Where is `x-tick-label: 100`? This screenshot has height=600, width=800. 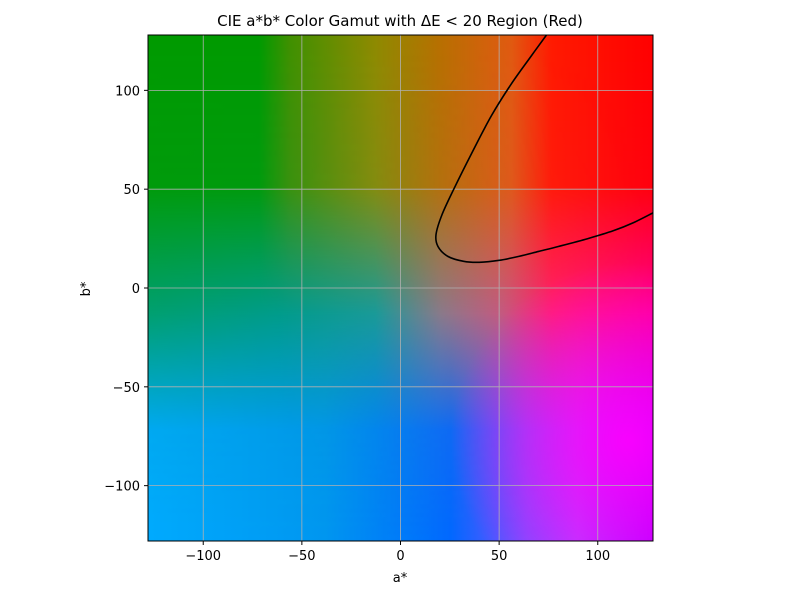
x-tick-label: 100 is located at coordinates (597, 556).